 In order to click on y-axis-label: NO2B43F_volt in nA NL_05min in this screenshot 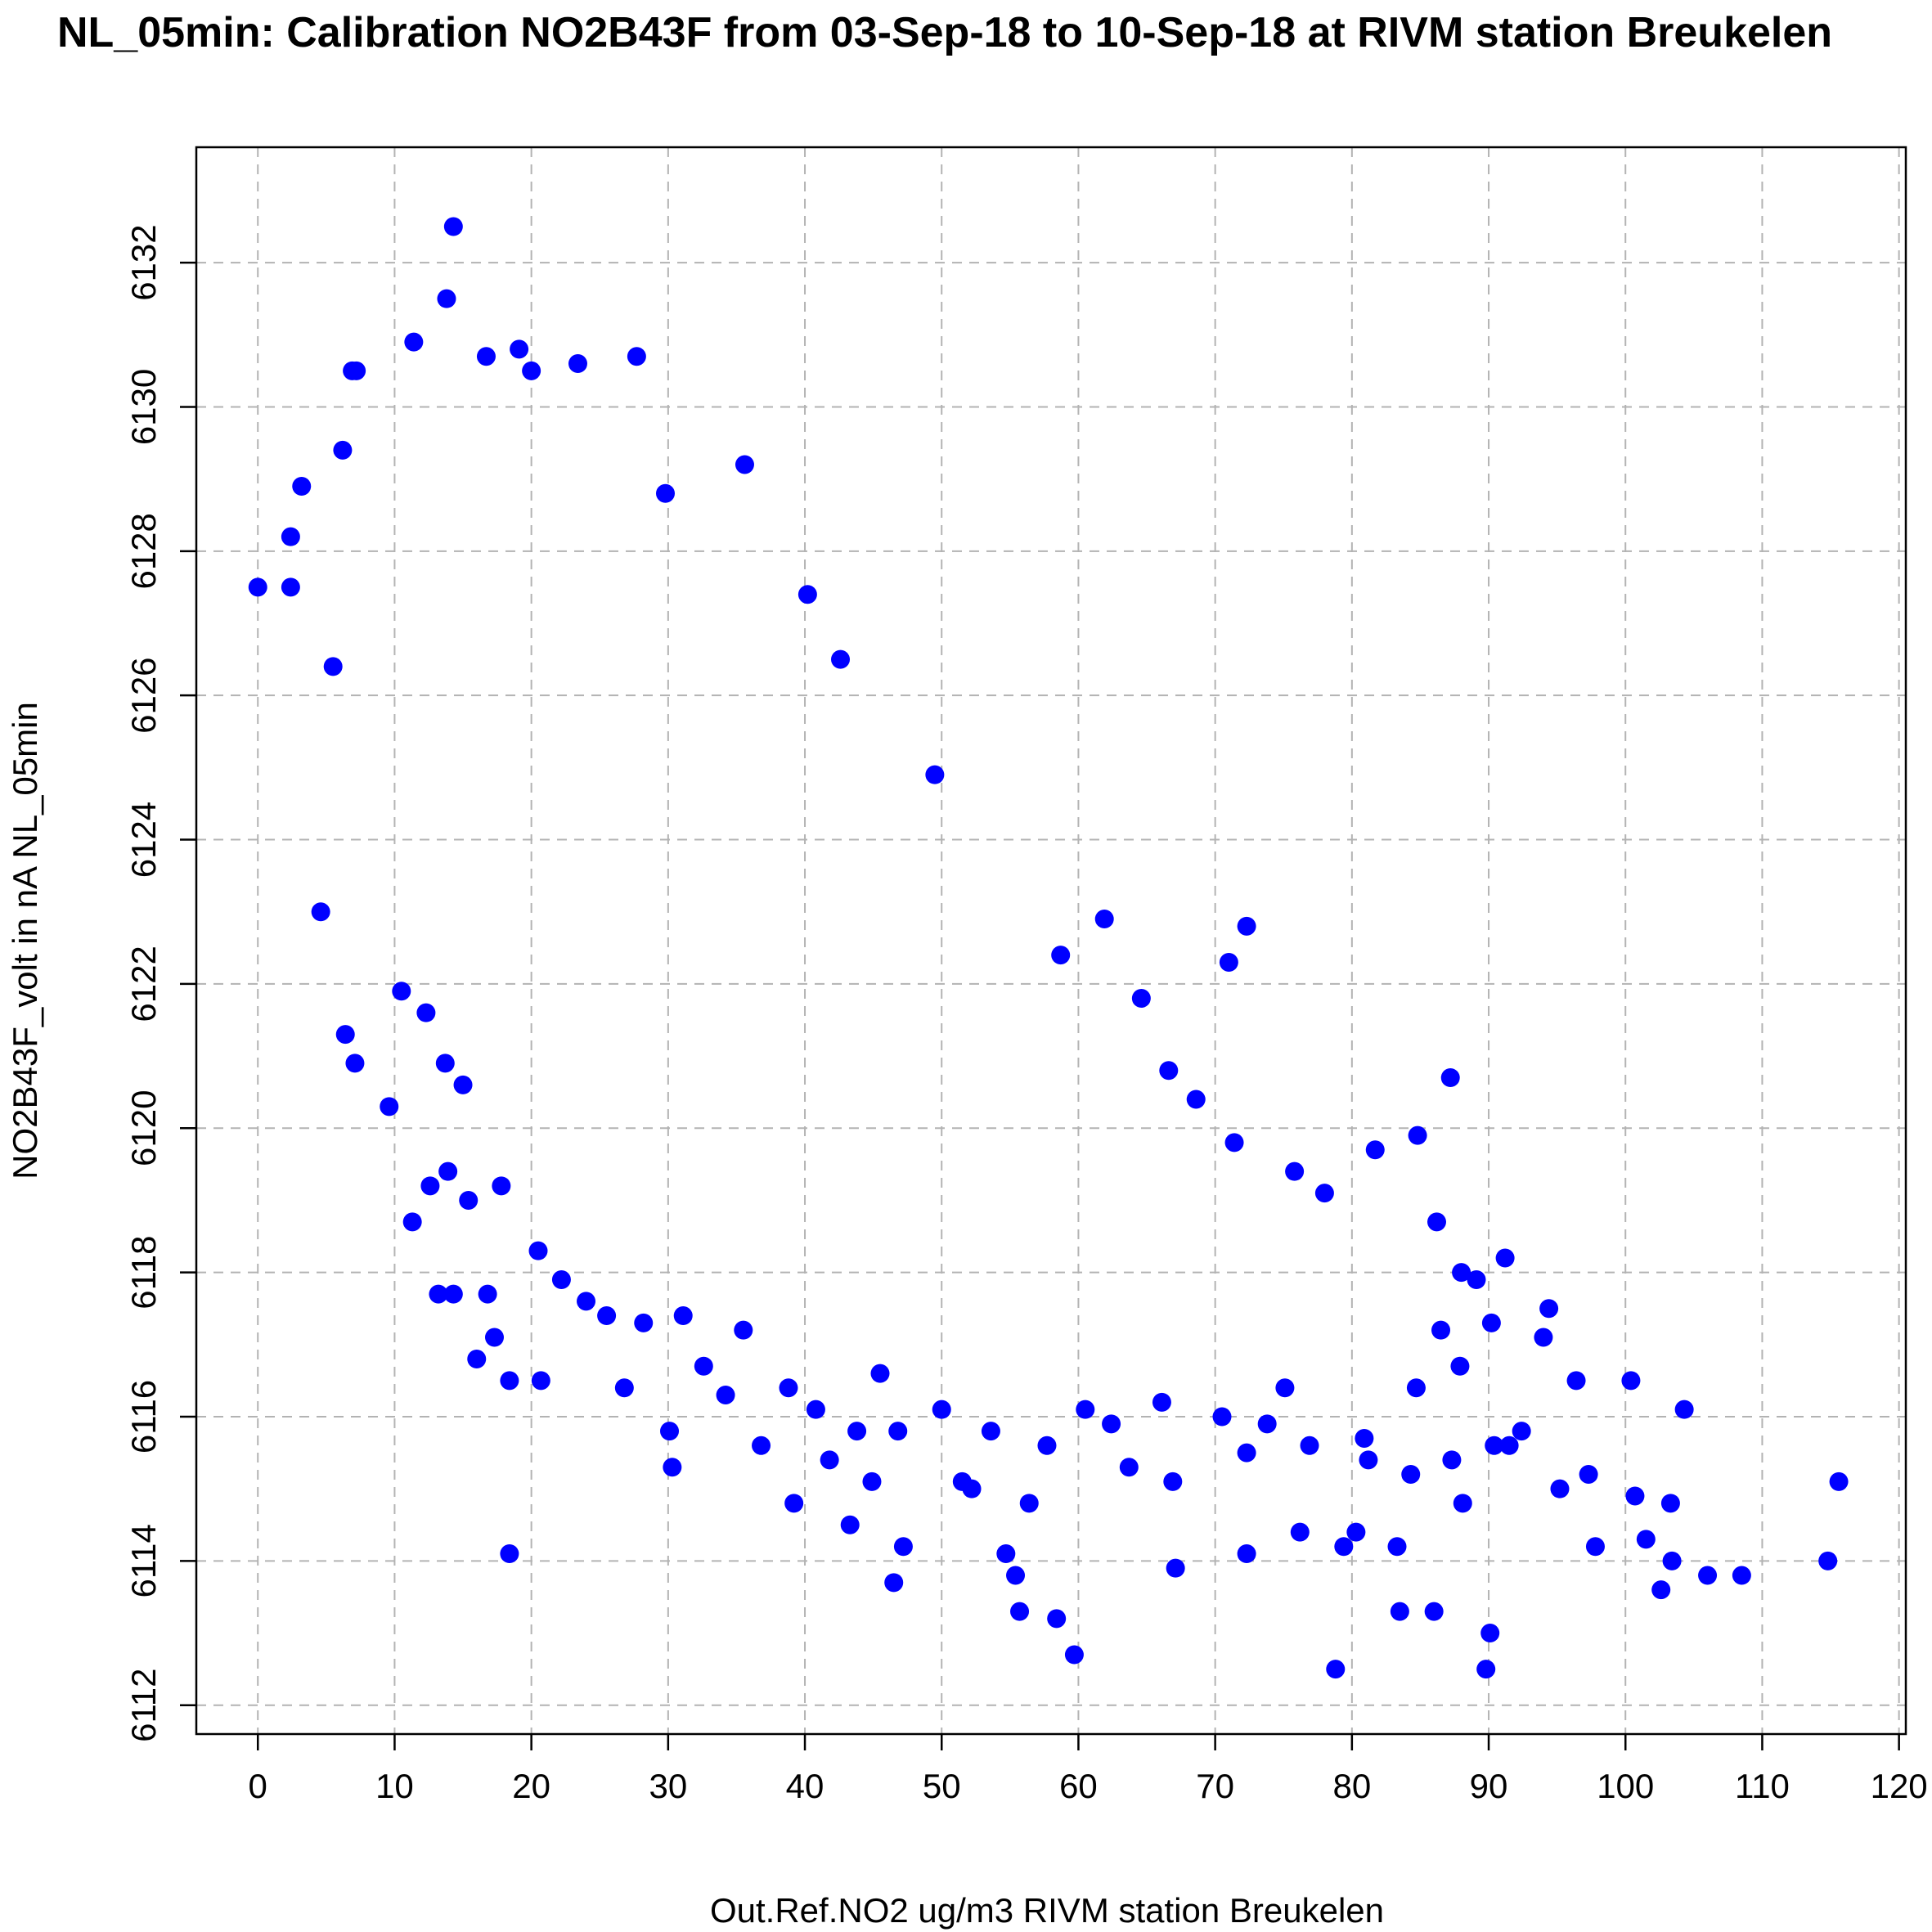, I will do `click(25, 940)`.